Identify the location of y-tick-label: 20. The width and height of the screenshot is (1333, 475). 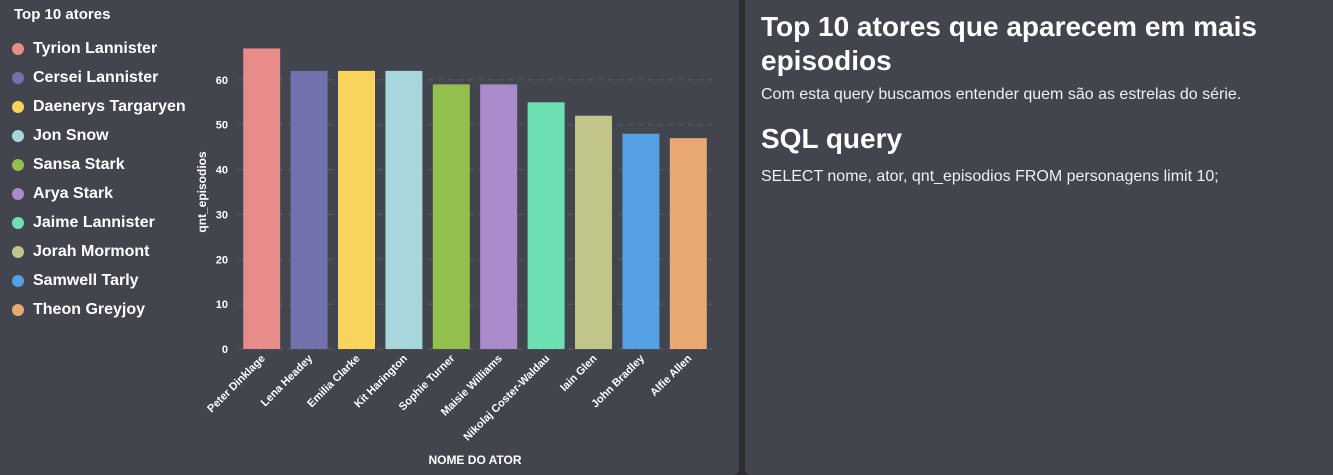
(222, 260).